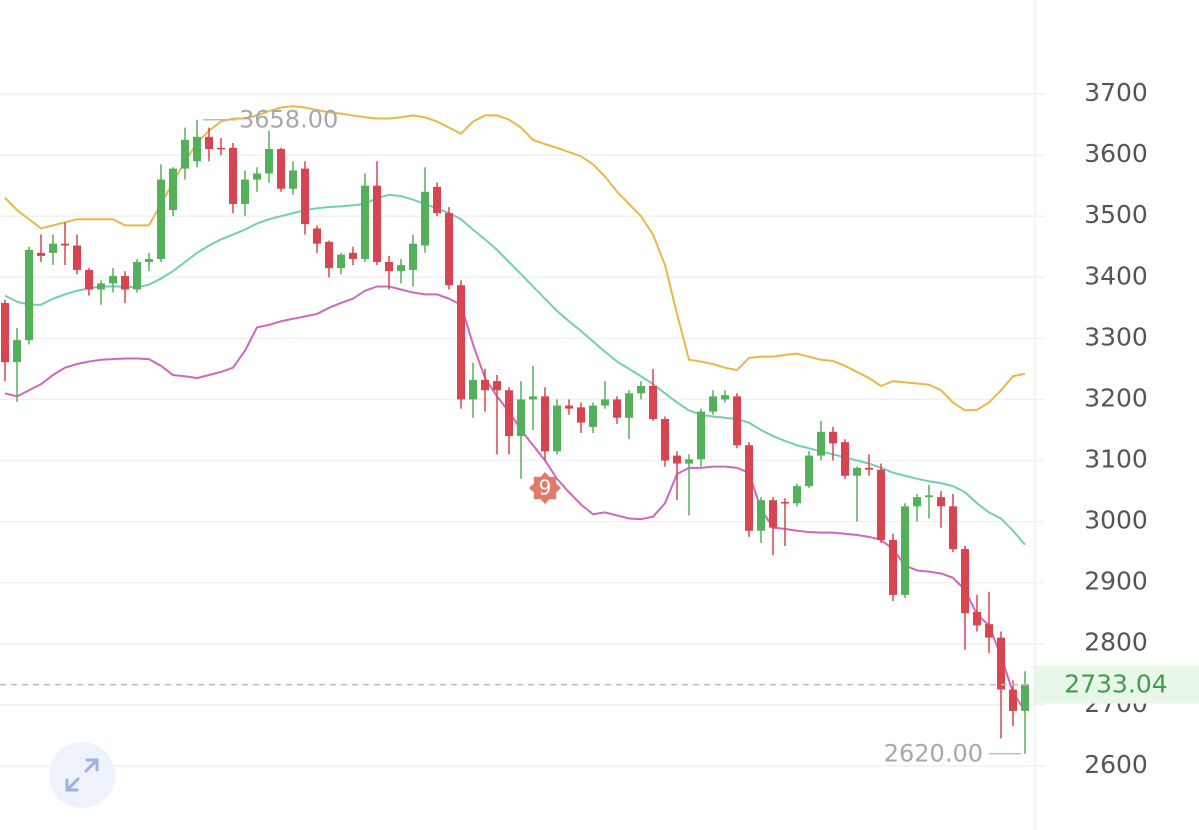  What do you see at coordinates (1116, 459) in the screenshot?
I see `y-tick-label: 3100` at bounding box center [1116, 459].